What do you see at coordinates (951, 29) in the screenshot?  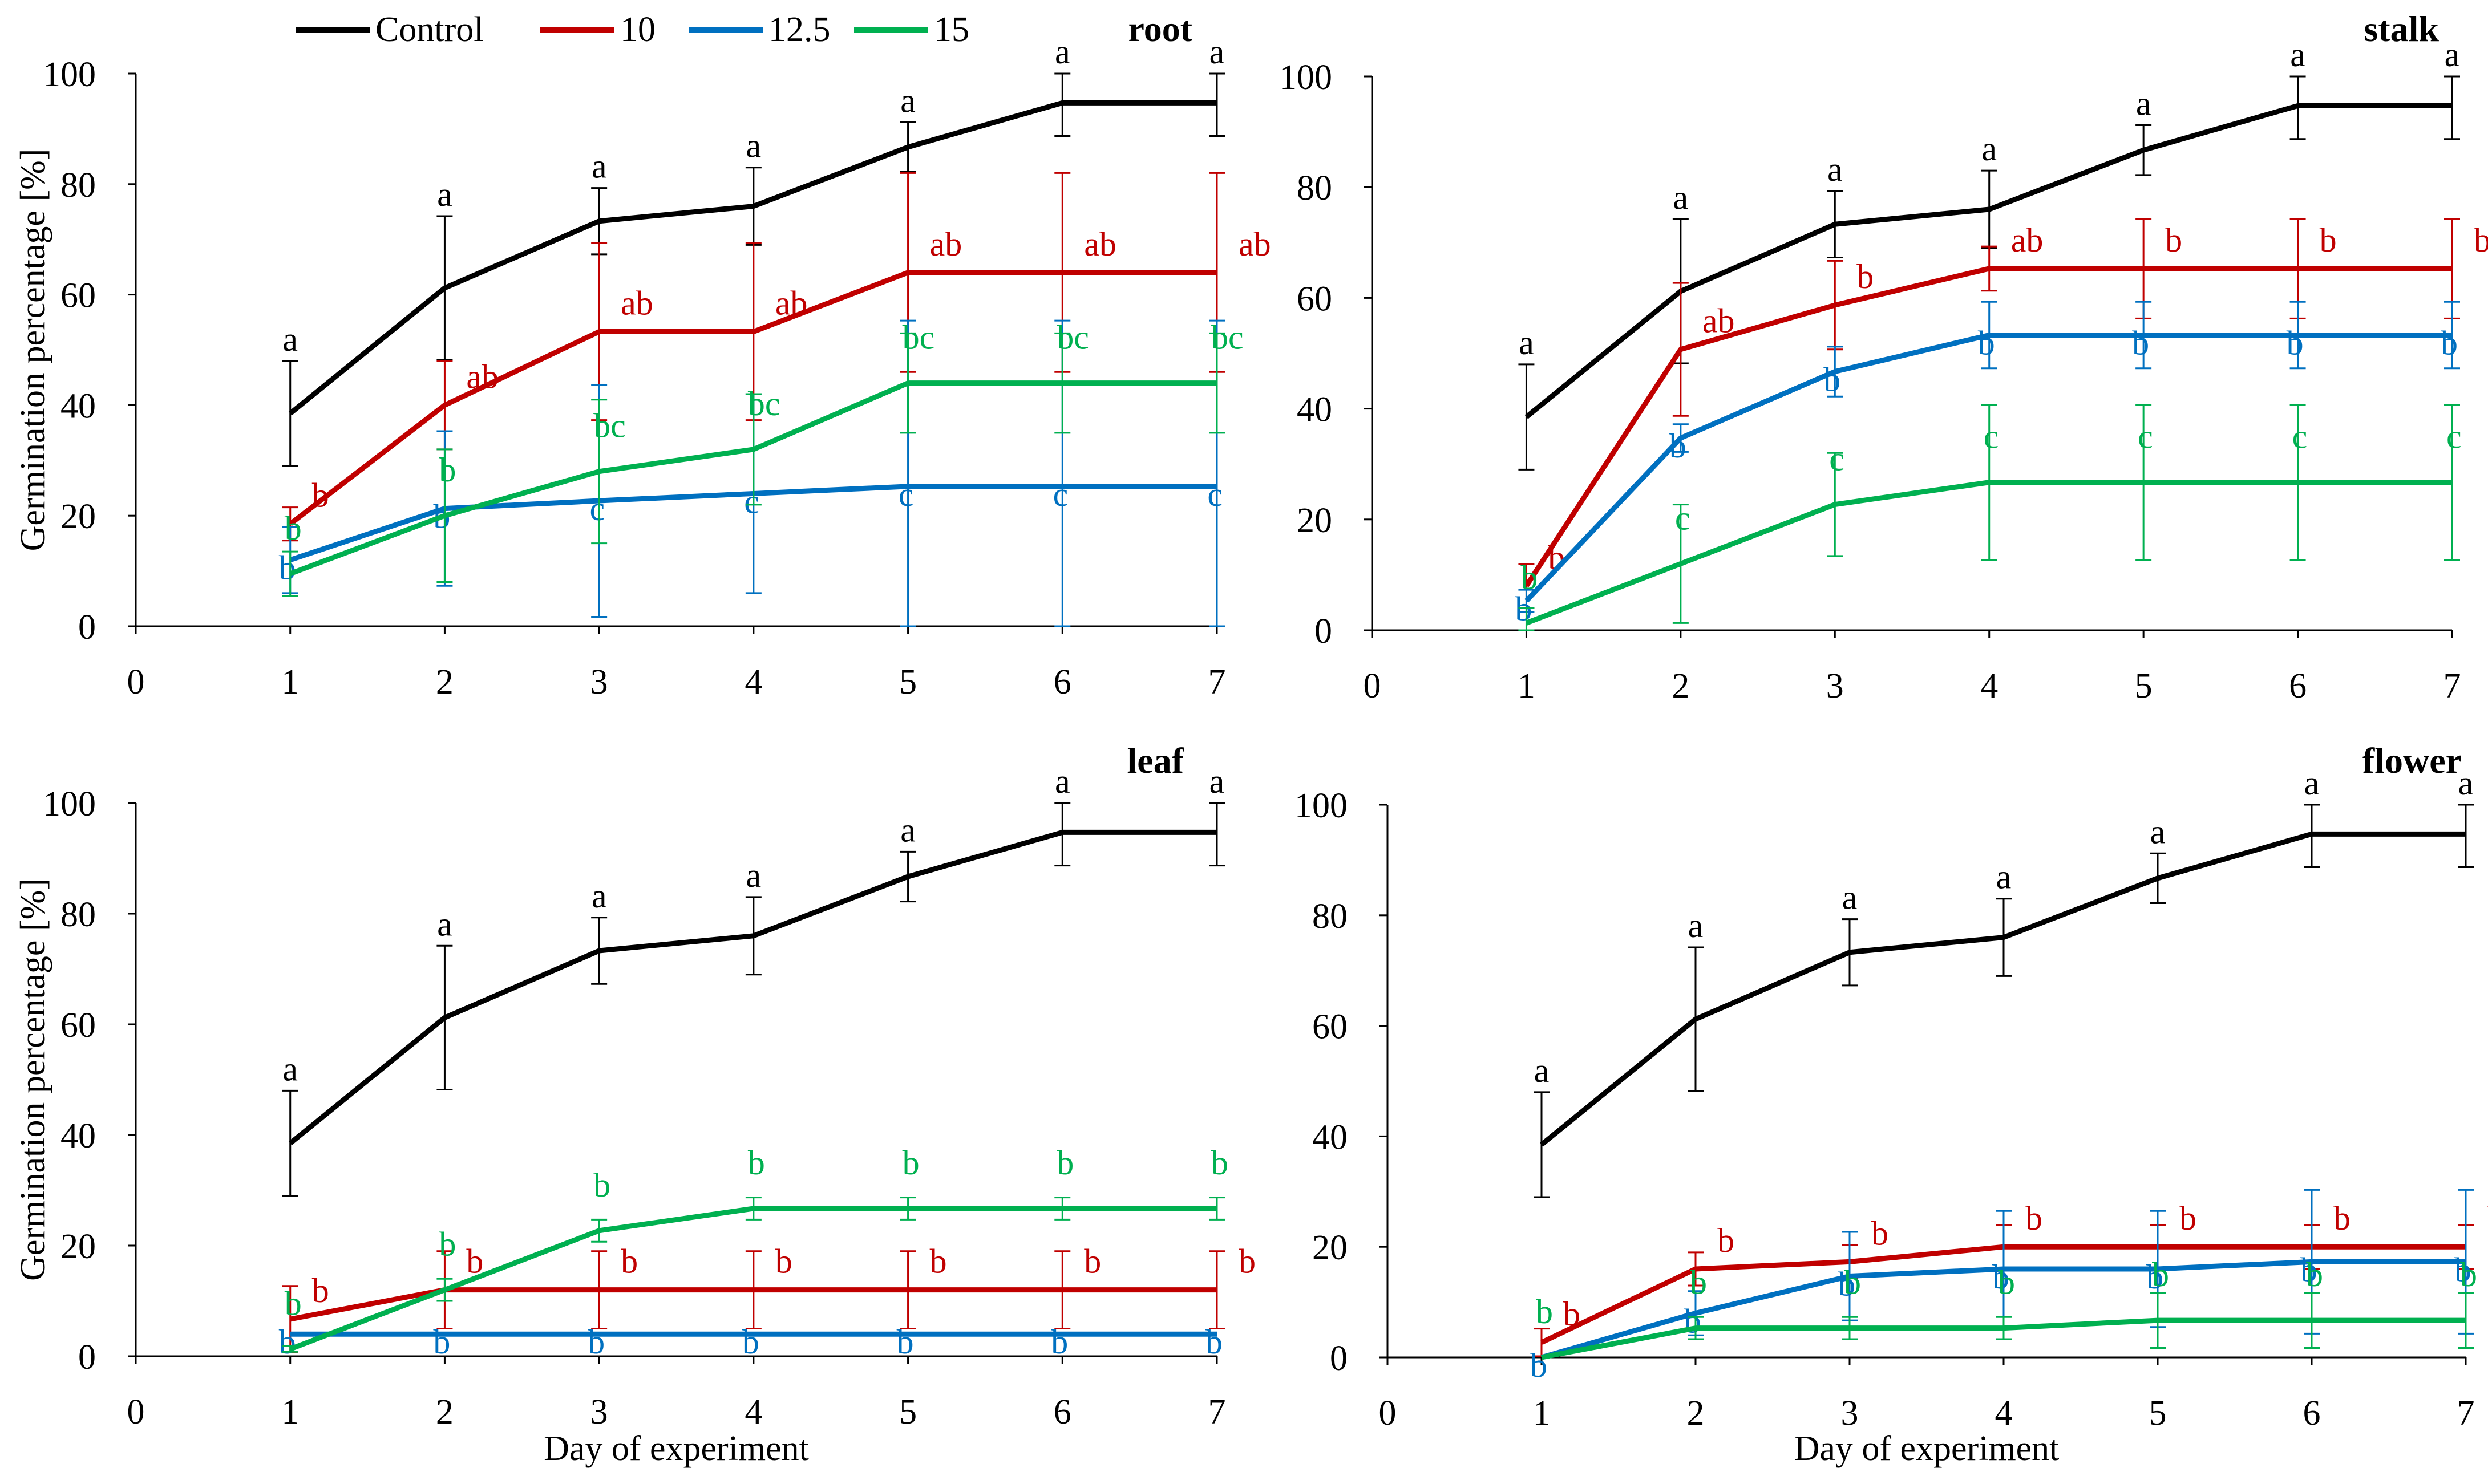 I see `legend-label-3: 15` at bounding box center [951, 29].